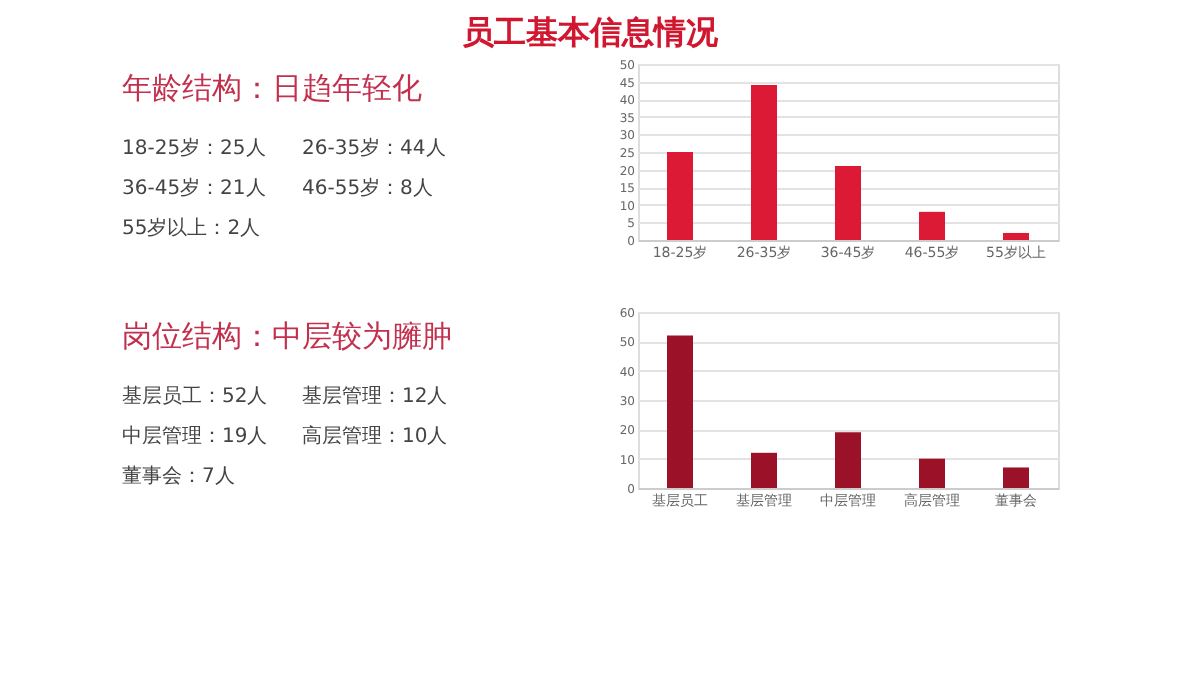 The height and width of the screenshot is (676, 1200). What do you see at coordinates (195, 436) in the screenshot?
I see `text: 中层管理：19人` at bounding box center [195, 436].